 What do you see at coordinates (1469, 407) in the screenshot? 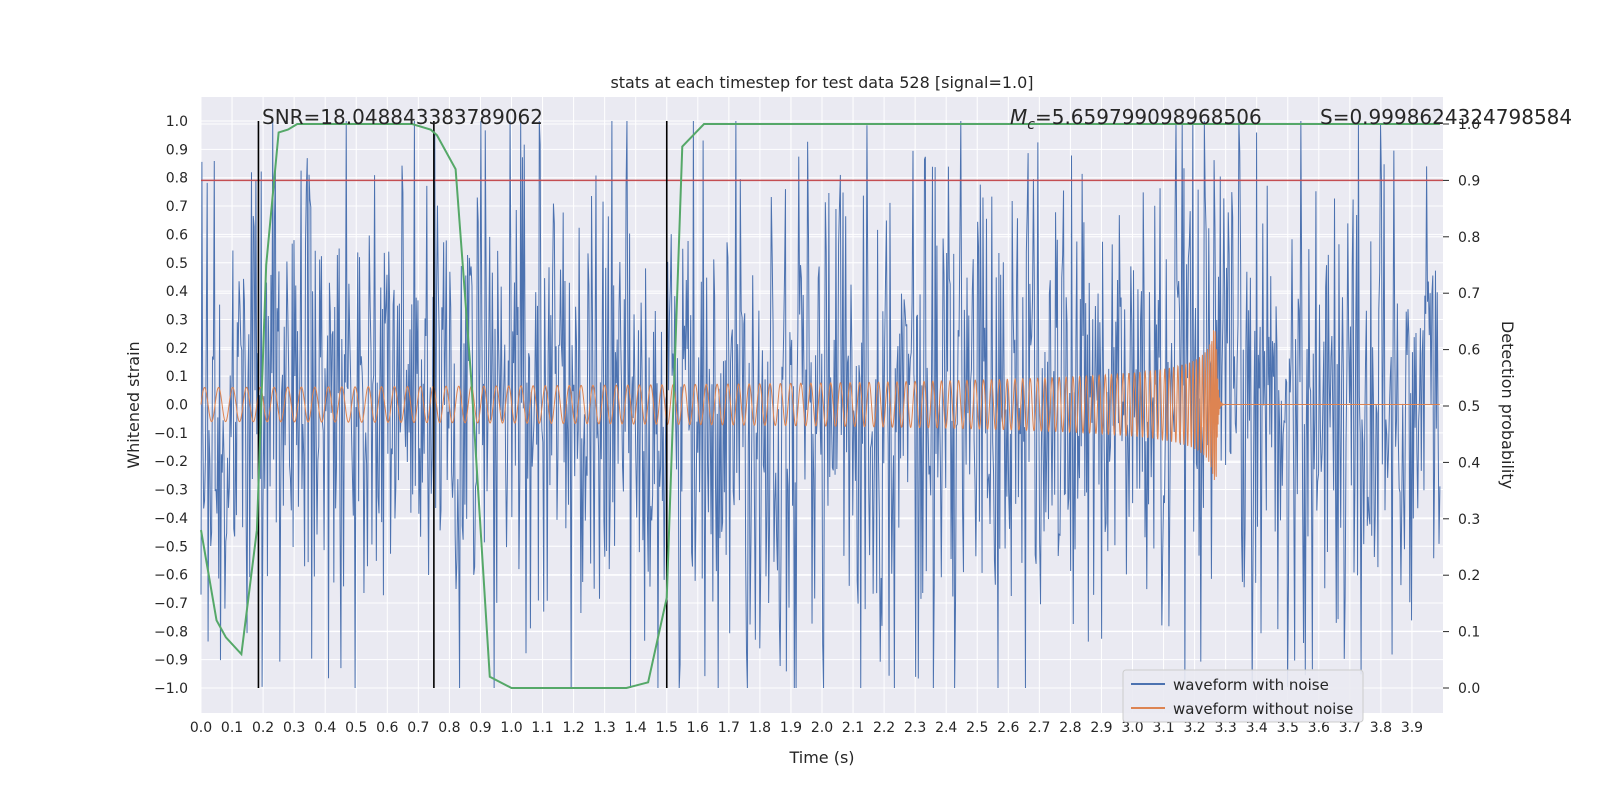
I see `y2-tick-label: 0.5` at bounding box center [1469, 407].